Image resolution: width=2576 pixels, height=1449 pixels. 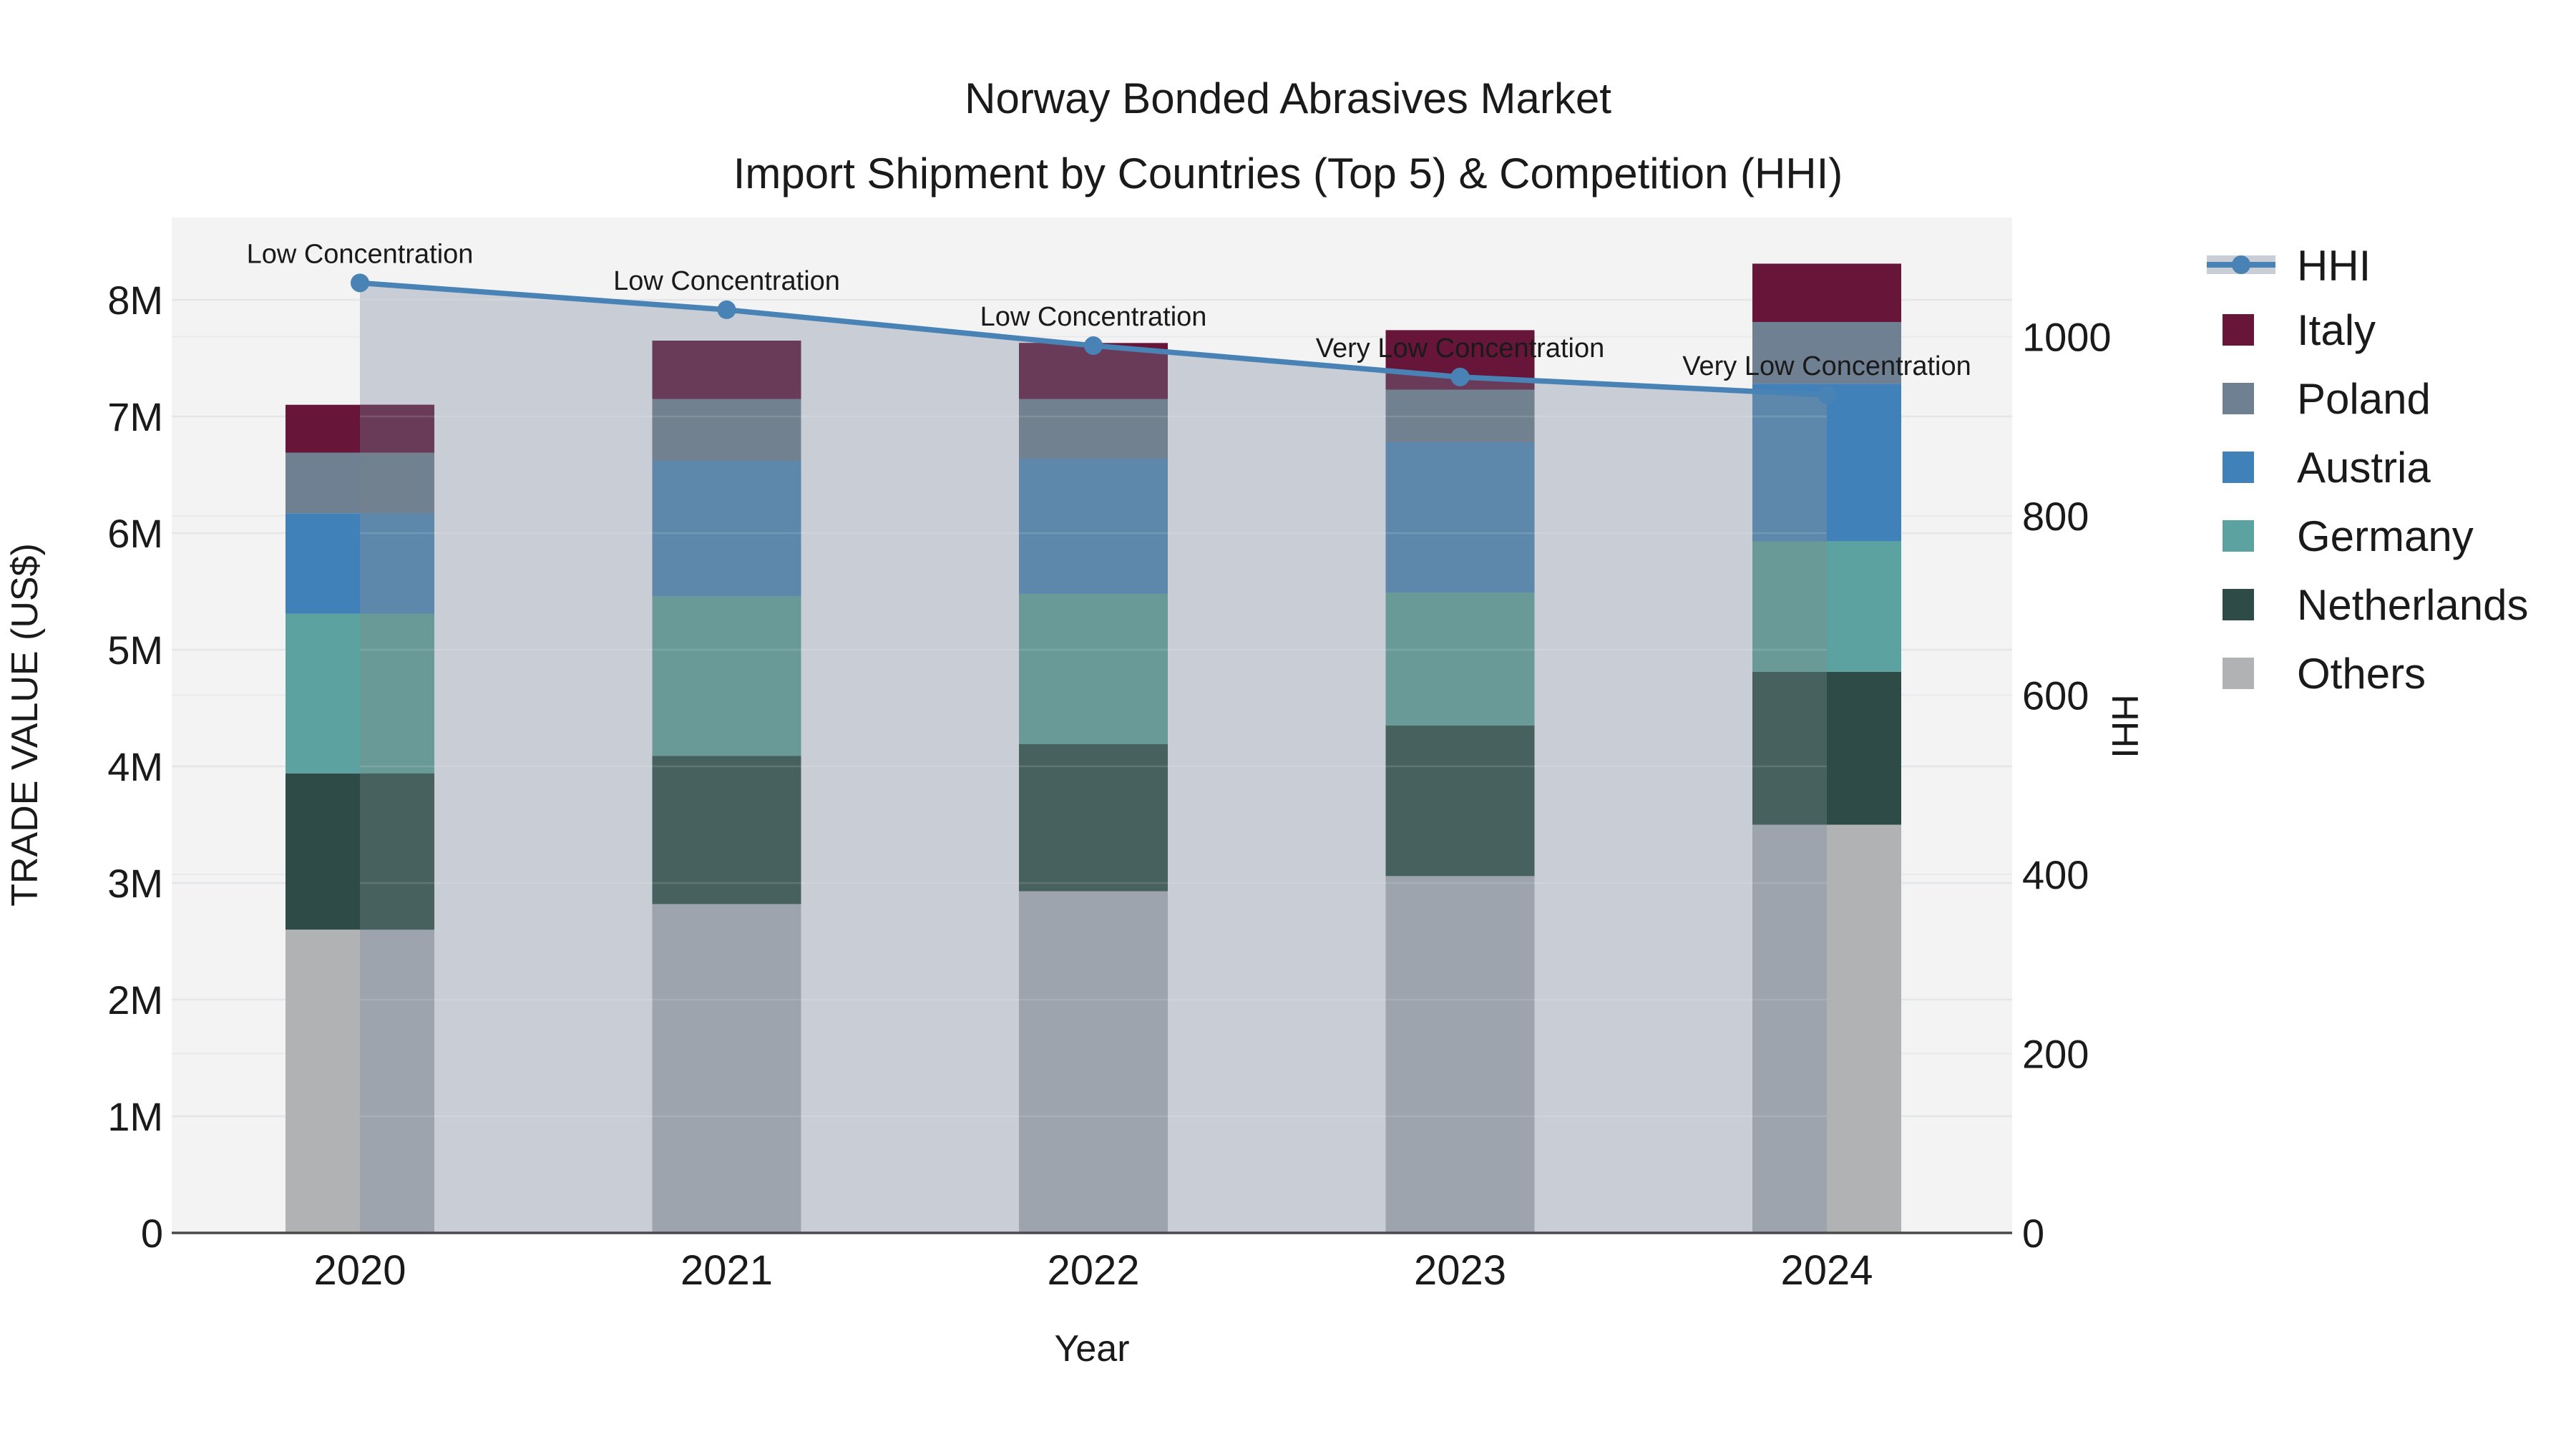 I want to click on legend-swatch-italy, so click(x=2238, y=330).